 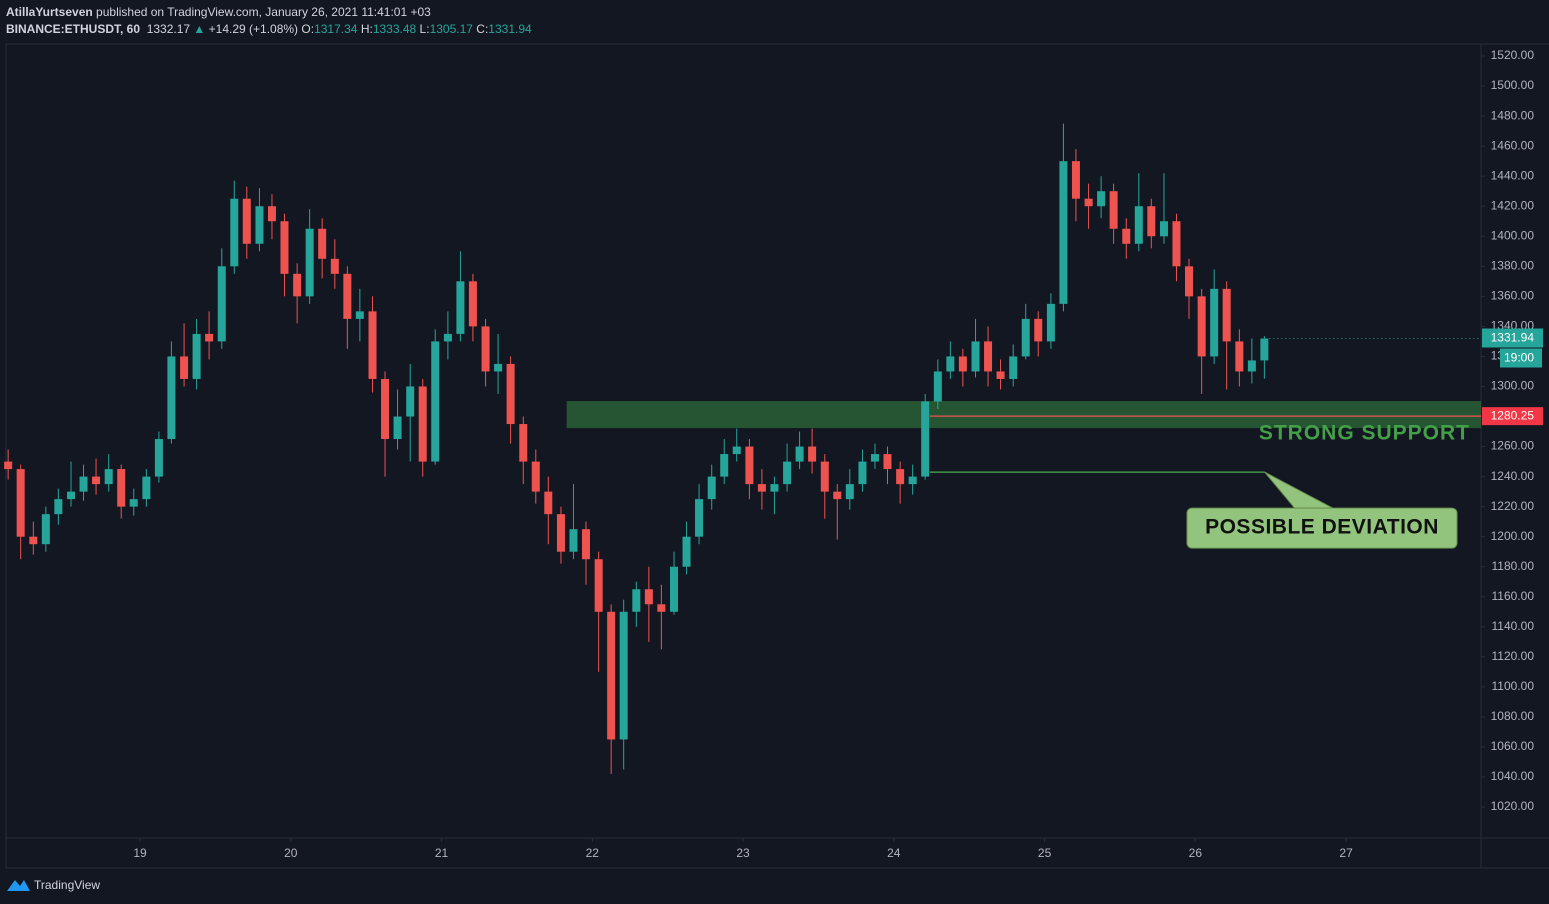 I want to click on callout-box, so click(x=1322, y=528).